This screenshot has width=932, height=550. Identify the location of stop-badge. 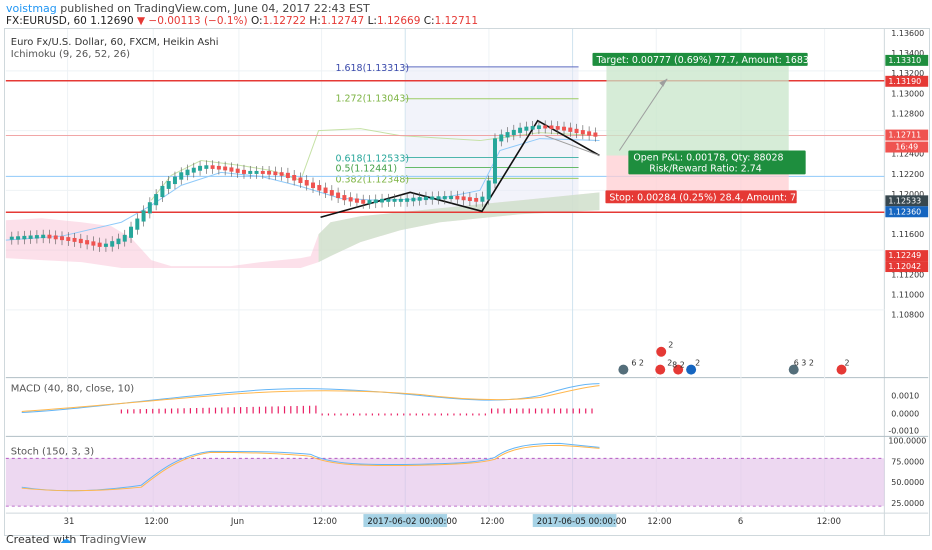
(701, 197).